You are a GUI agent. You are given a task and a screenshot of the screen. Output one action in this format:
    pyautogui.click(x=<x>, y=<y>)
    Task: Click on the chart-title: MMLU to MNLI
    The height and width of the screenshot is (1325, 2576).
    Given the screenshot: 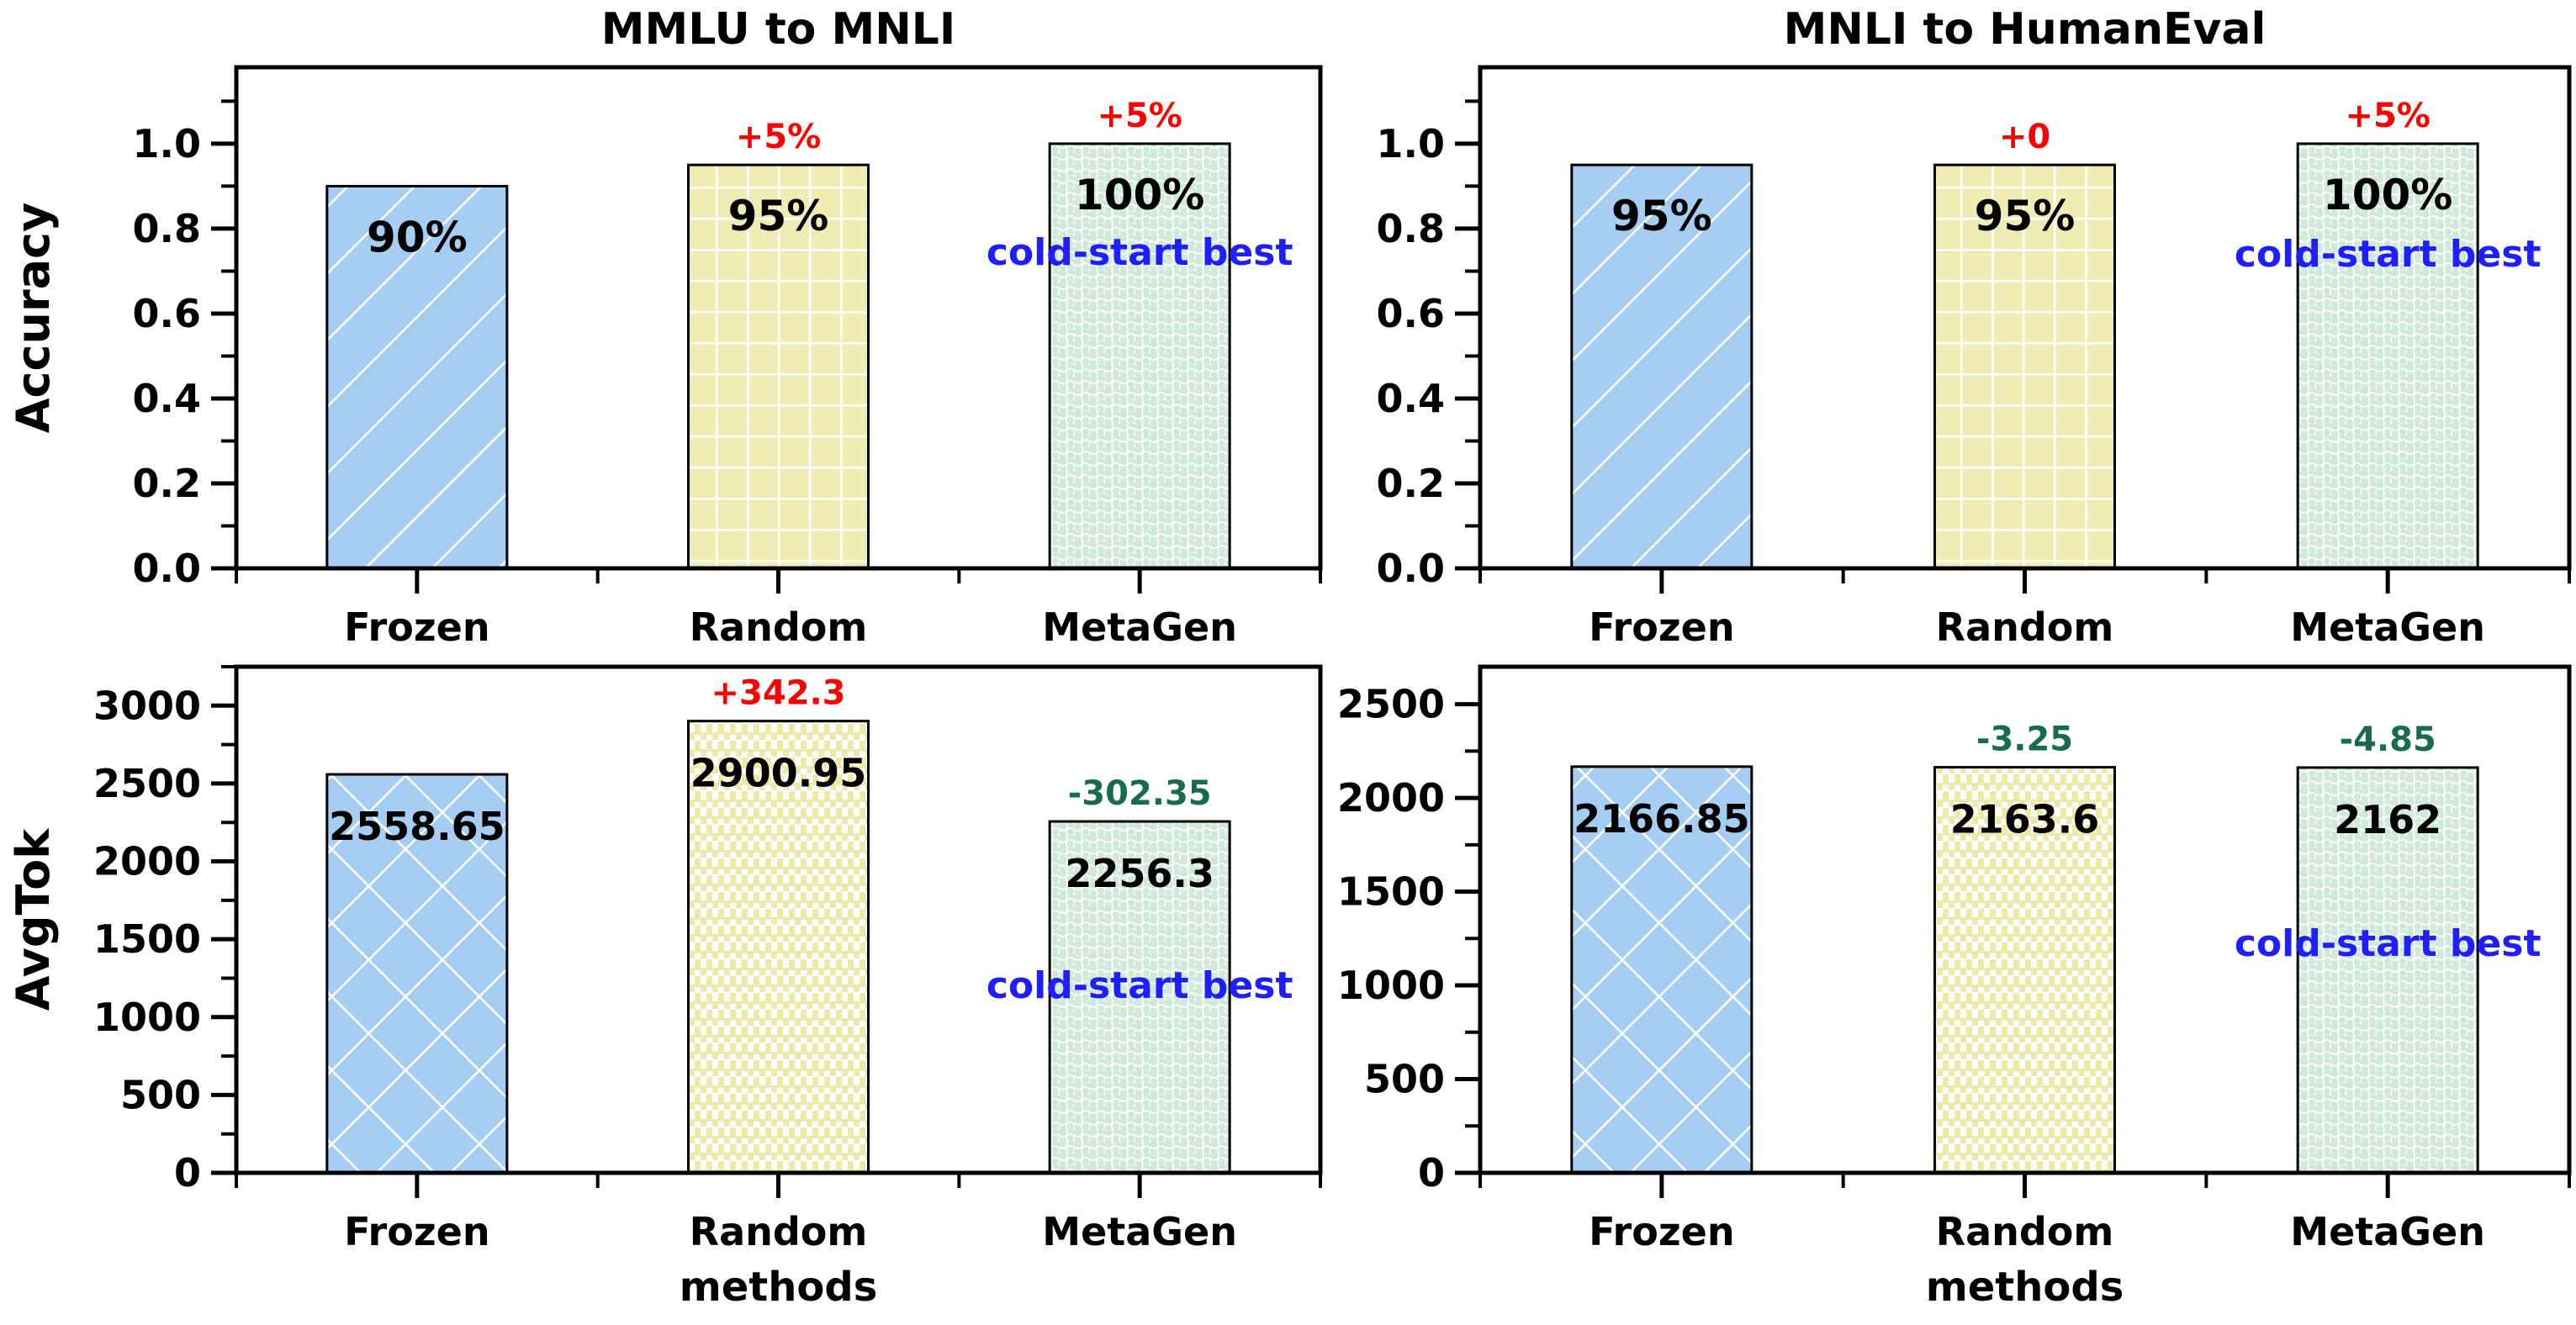 What is the action you would take?
    pyautogui.click(x=778, y=30)
    